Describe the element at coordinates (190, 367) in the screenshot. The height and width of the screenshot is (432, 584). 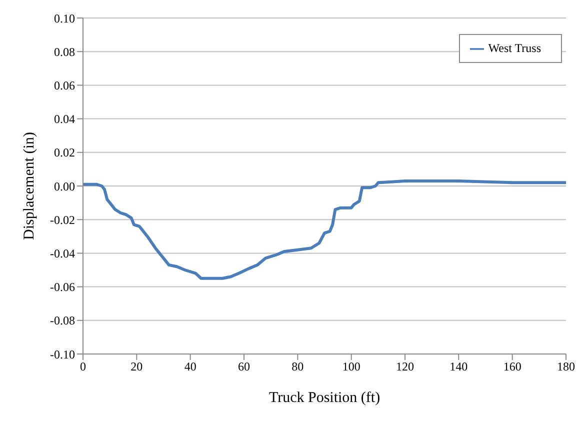
I see `x-tick-label: 40` at that location.